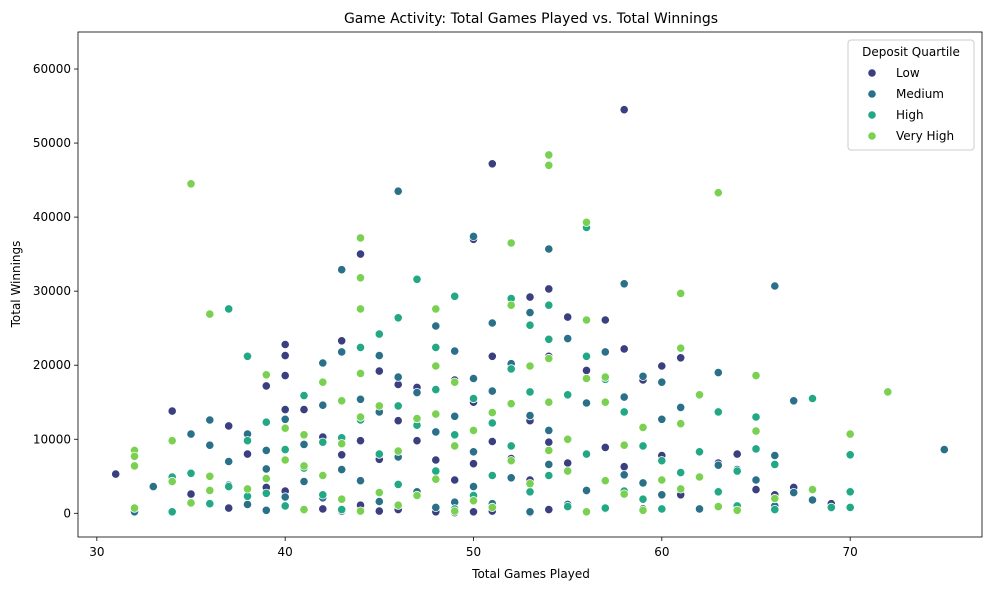  I want to click on x-axis: 30 40 50 60 70, so click(473, 548).